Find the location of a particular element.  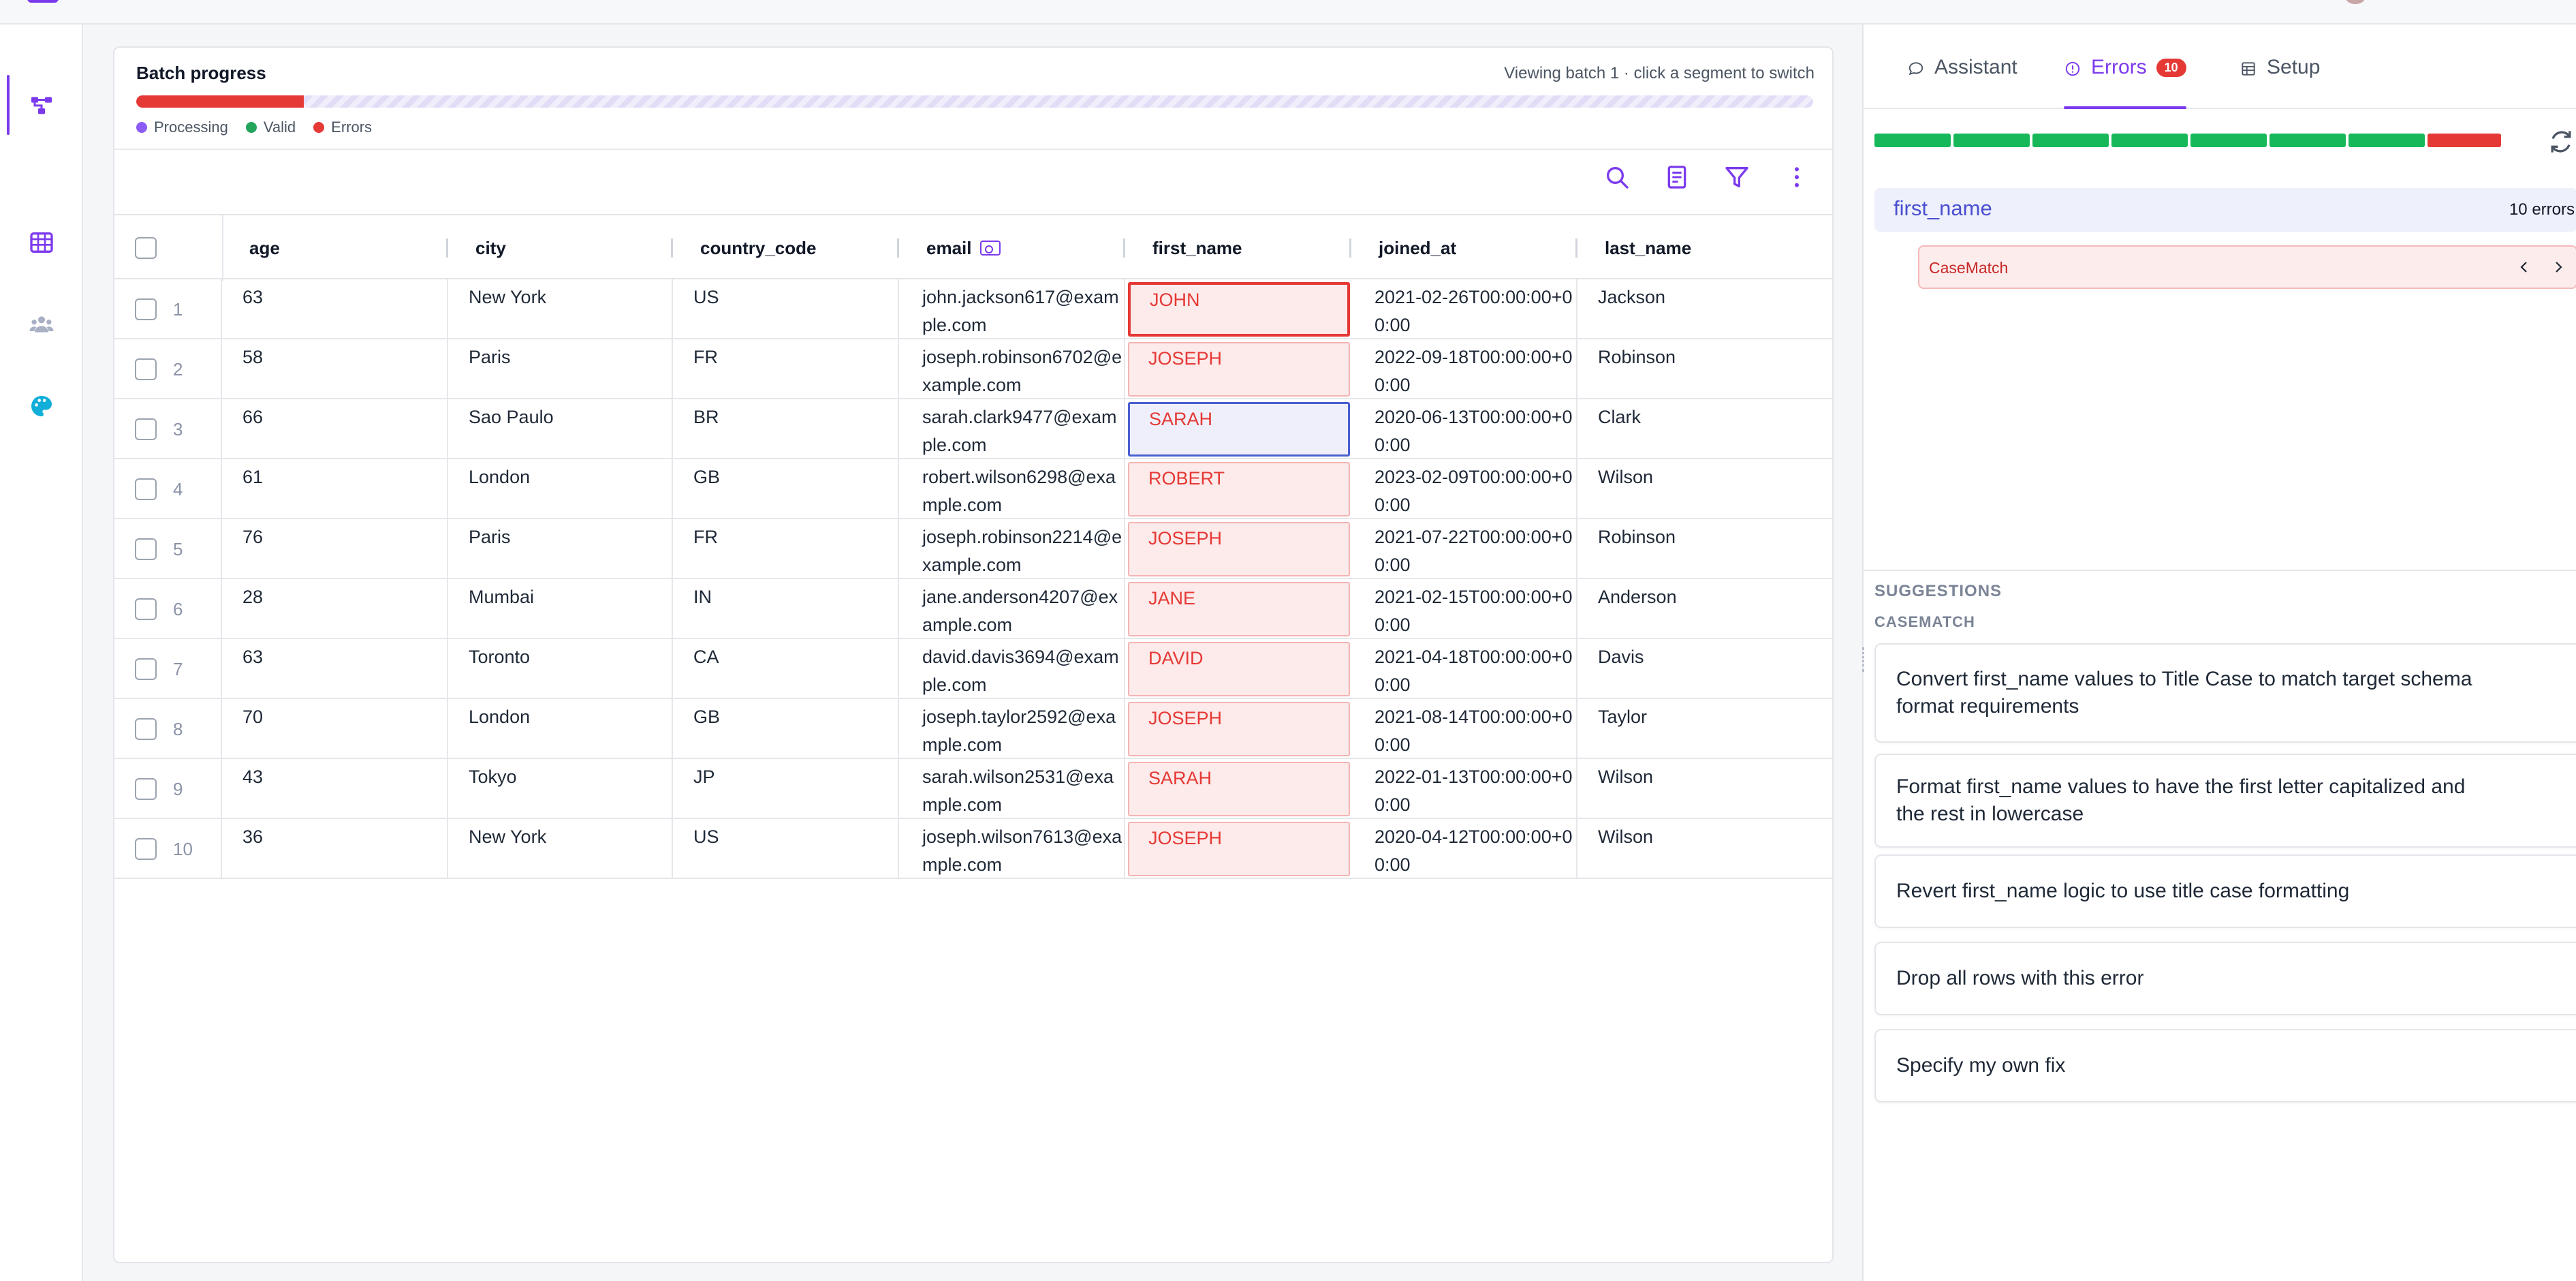

tab-assistant: Assistant is located at coordinates (1962, 81).